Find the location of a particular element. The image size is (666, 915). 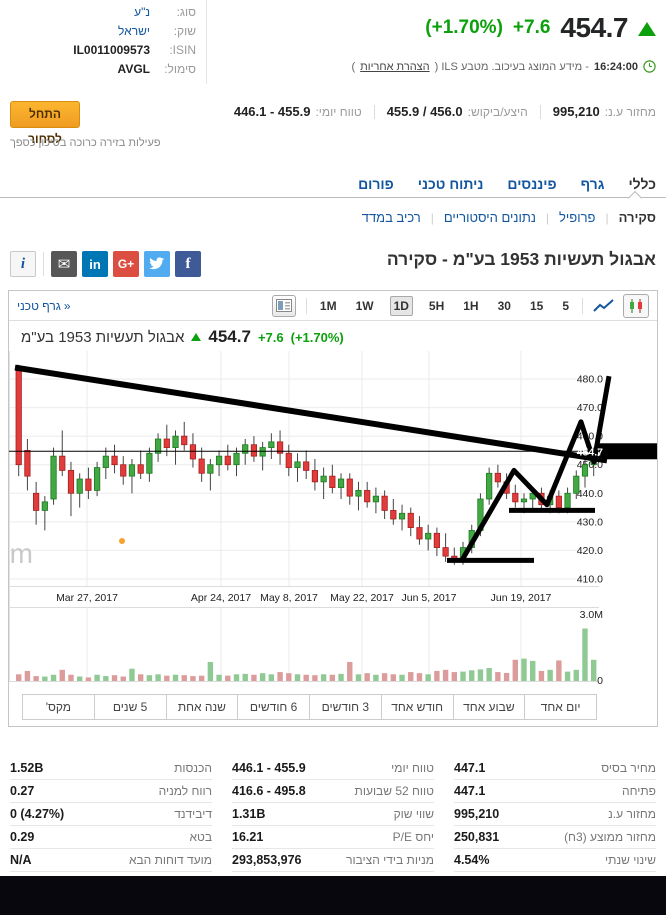

row-label: יחס P/E is located at coordinates (413, 837).